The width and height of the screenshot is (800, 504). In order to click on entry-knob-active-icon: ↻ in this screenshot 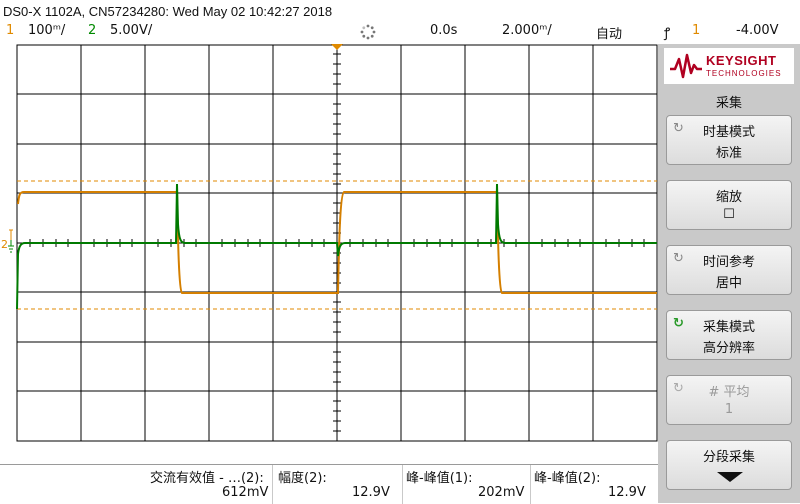, I will do `click(678, 323)`.